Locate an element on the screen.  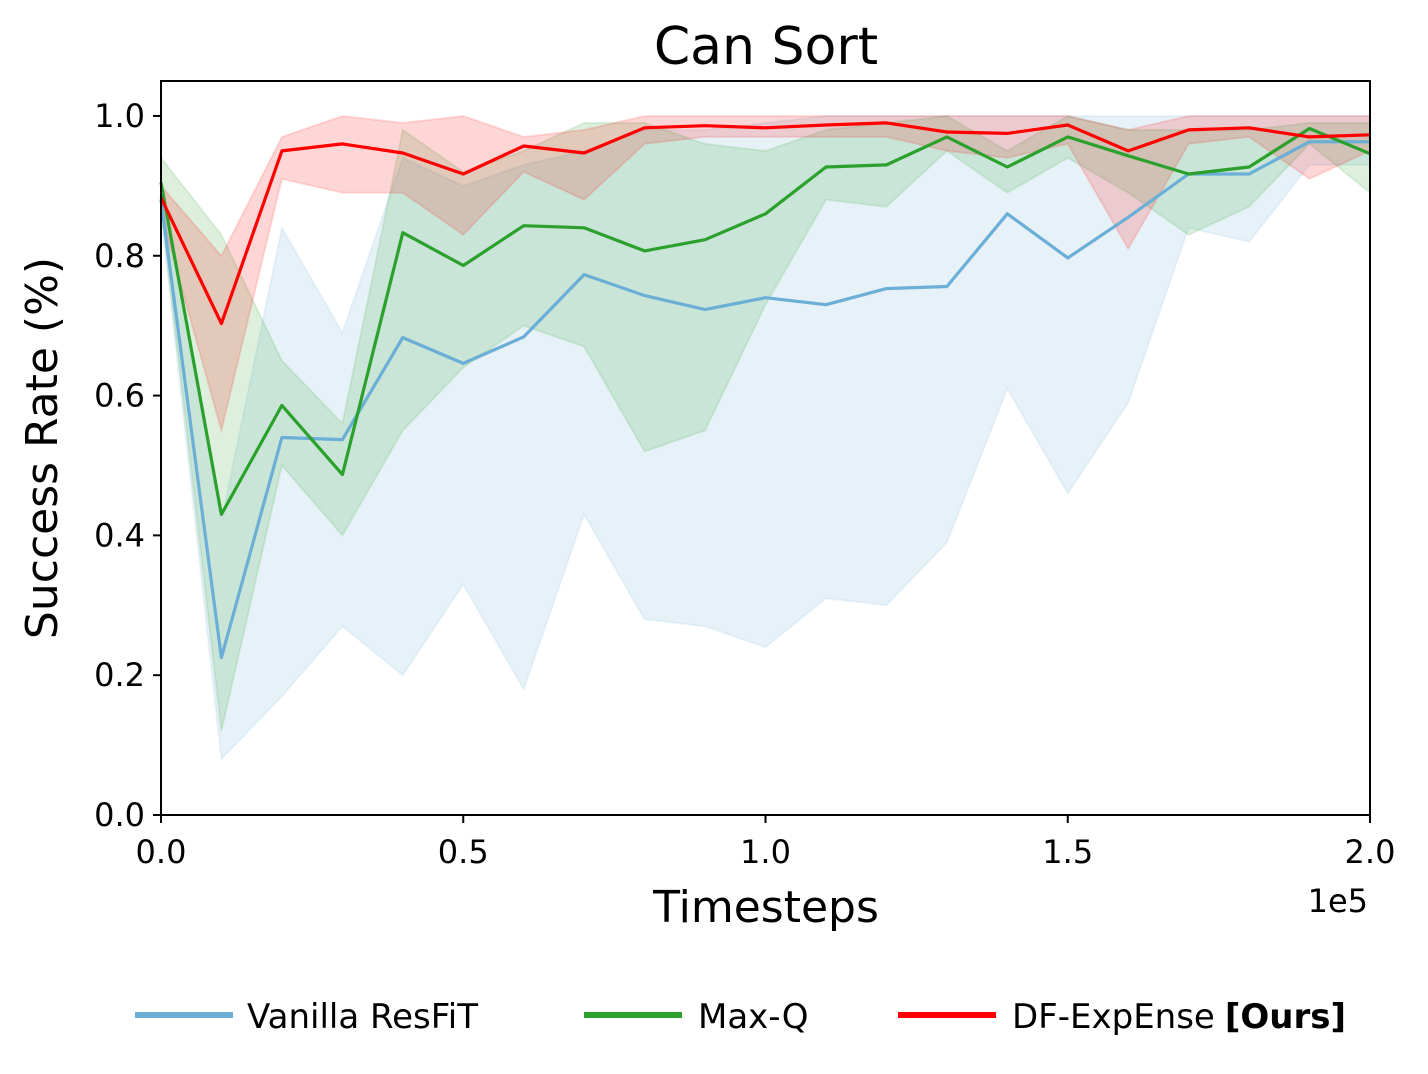
legend-label-df-expense-suffix: [Ours] is located at coordinates (1285, 1017).